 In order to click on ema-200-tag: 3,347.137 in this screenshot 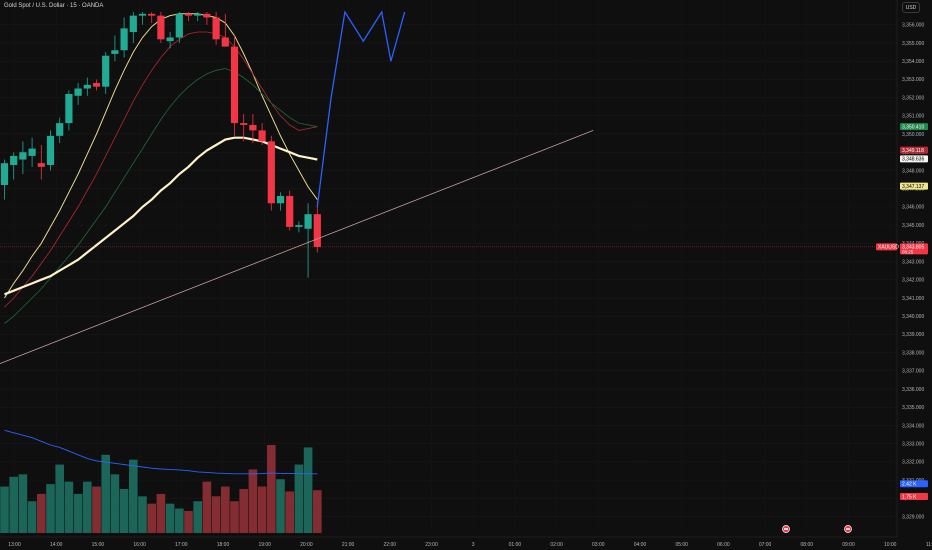, I will do `click(914, 186)`.